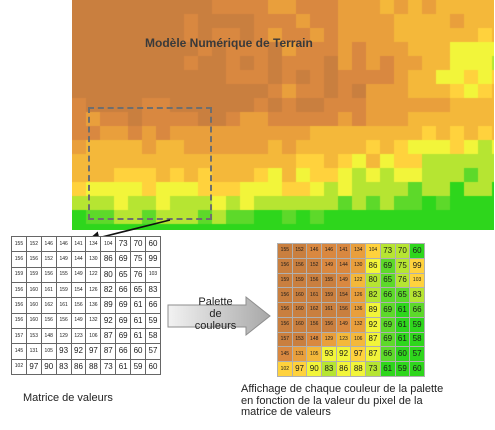  Describe the element at coordinates (68, 398) in the screenshot. I see `matrix-label: Matrice de valeurs` at that location.